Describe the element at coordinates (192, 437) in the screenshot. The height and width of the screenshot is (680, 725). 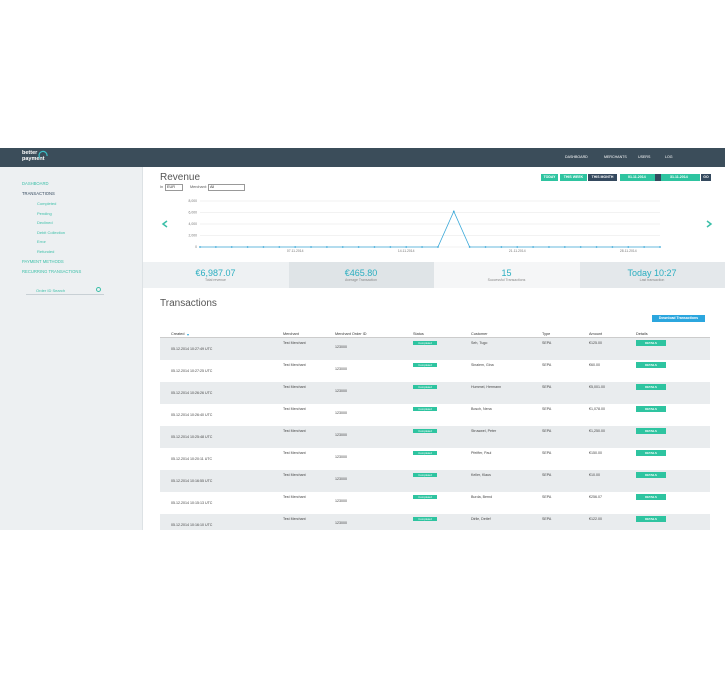
I see `cell-text: 05.12.2014 10:25:48 UTC` at that location.